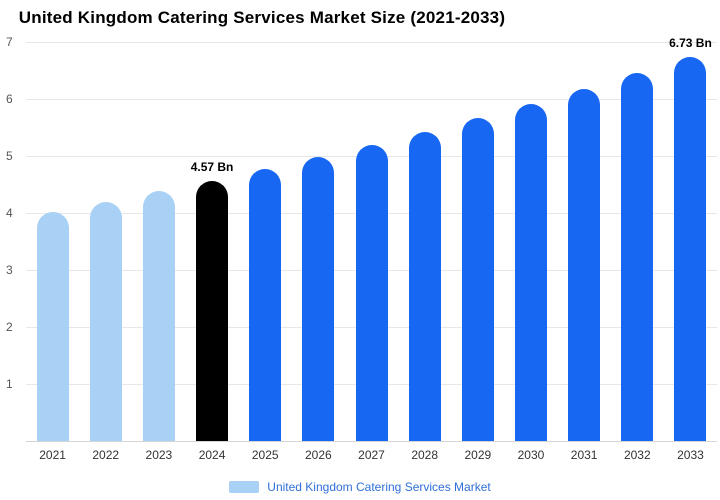  I want to click on x-tick-label-2022: 2022, so click(106, 455).